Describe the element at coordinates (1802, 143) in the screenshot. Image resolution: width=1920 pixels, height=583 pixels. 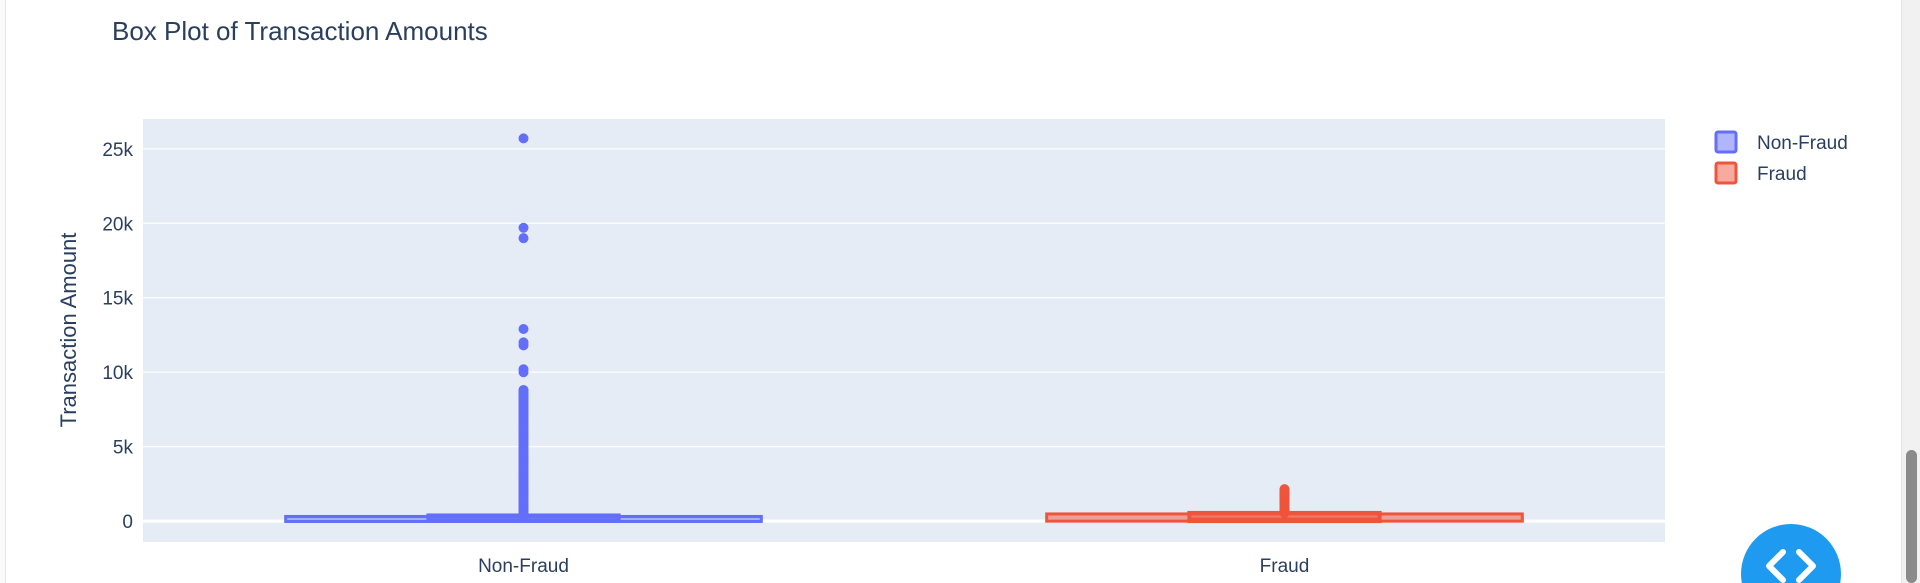
I see `legend-label: Non-Fraud` at that location.